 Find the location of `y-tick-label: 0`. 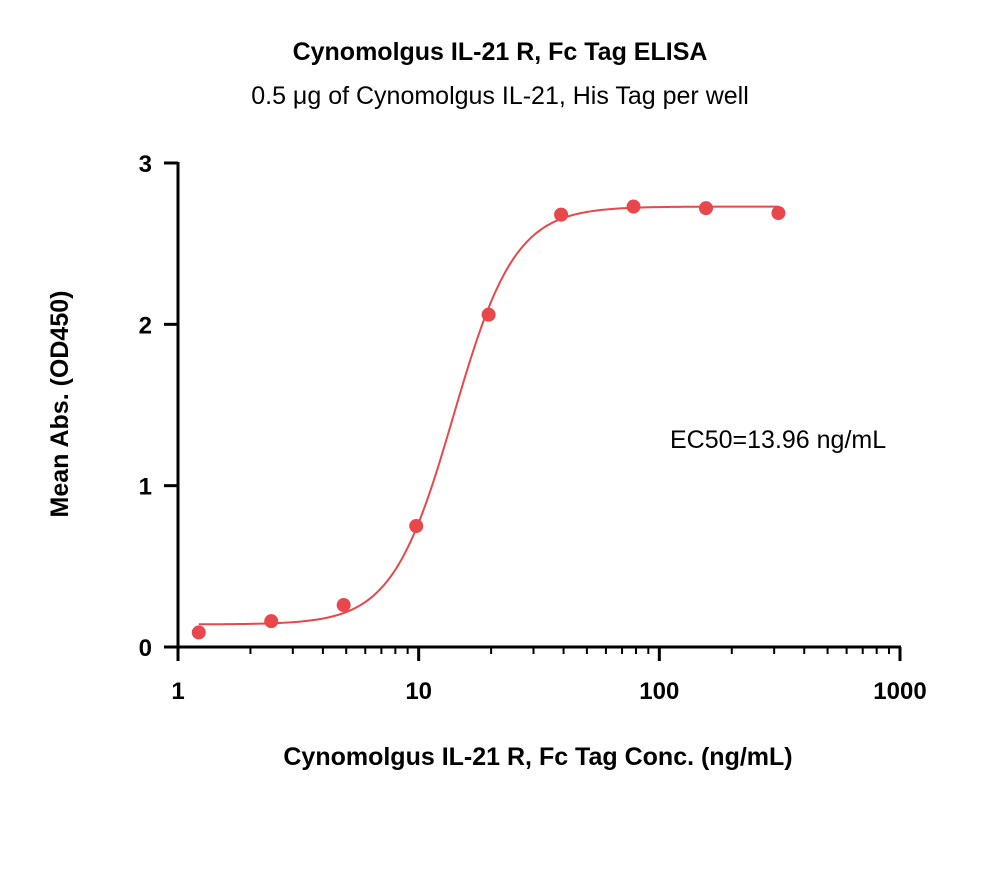

y-tick-label: 0 is located at coordinates (145, 648).